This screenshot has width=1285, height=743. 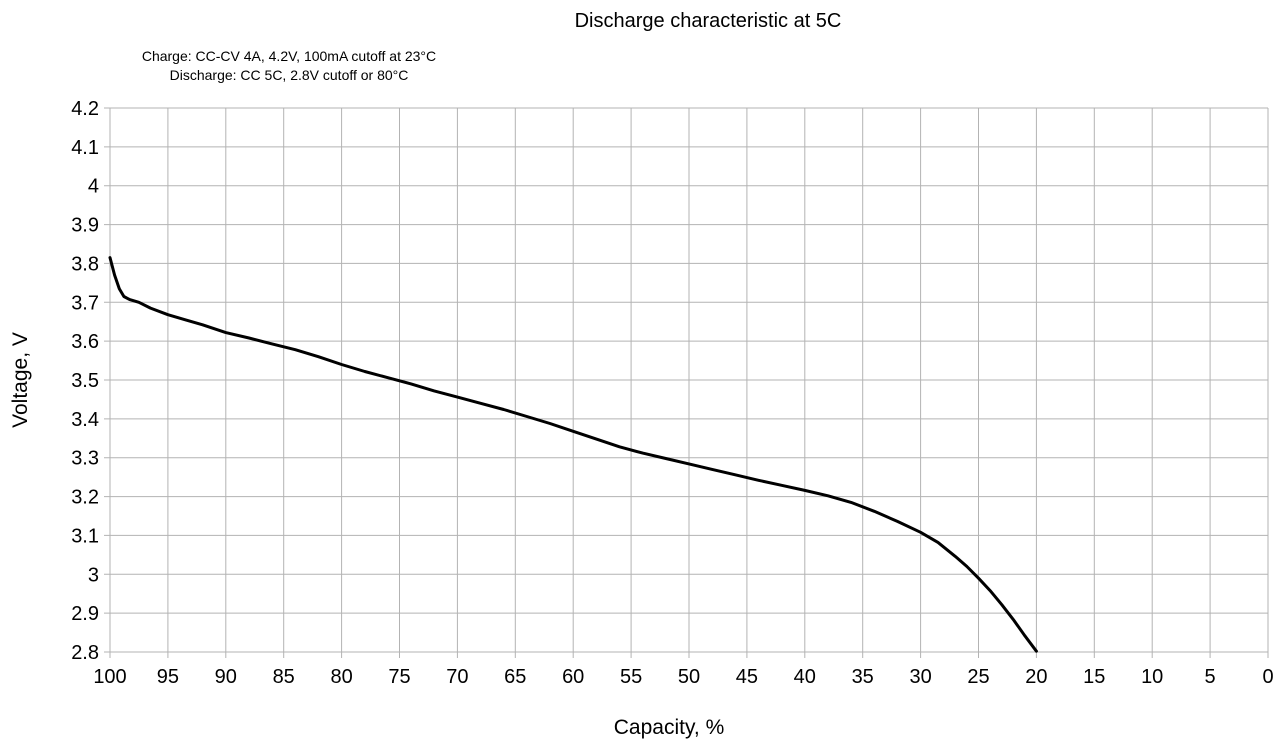 I want to click on y-tick-label: 3.3, so click(x=85, y=459).